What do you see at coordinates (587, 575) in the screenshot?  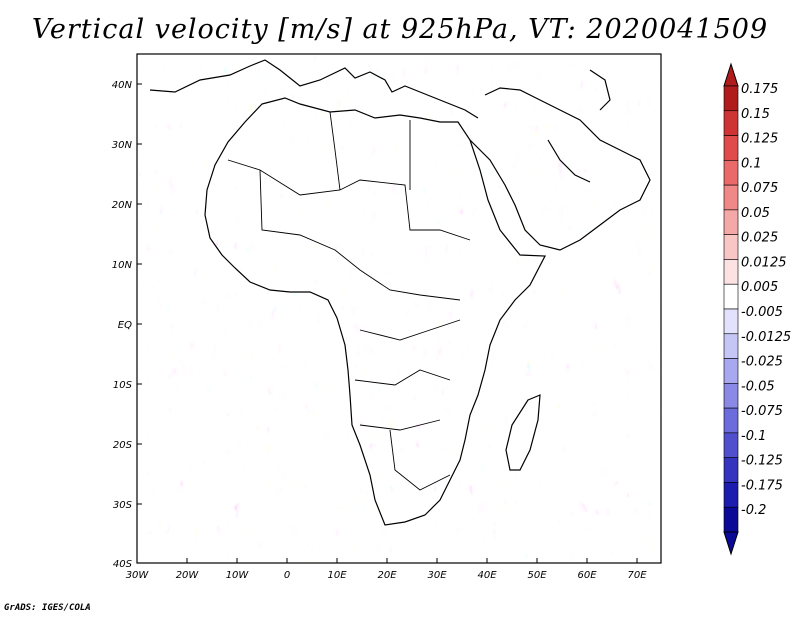 I see `lon-label: 60E` at bounding box center [587, 575].